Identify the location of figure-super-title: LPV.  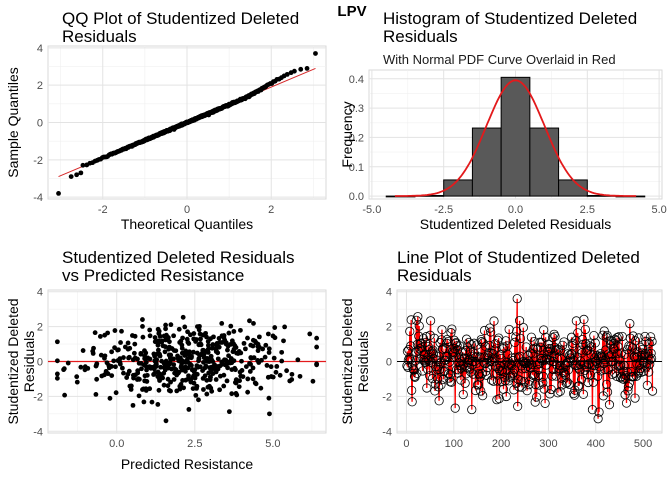
(351, 11).